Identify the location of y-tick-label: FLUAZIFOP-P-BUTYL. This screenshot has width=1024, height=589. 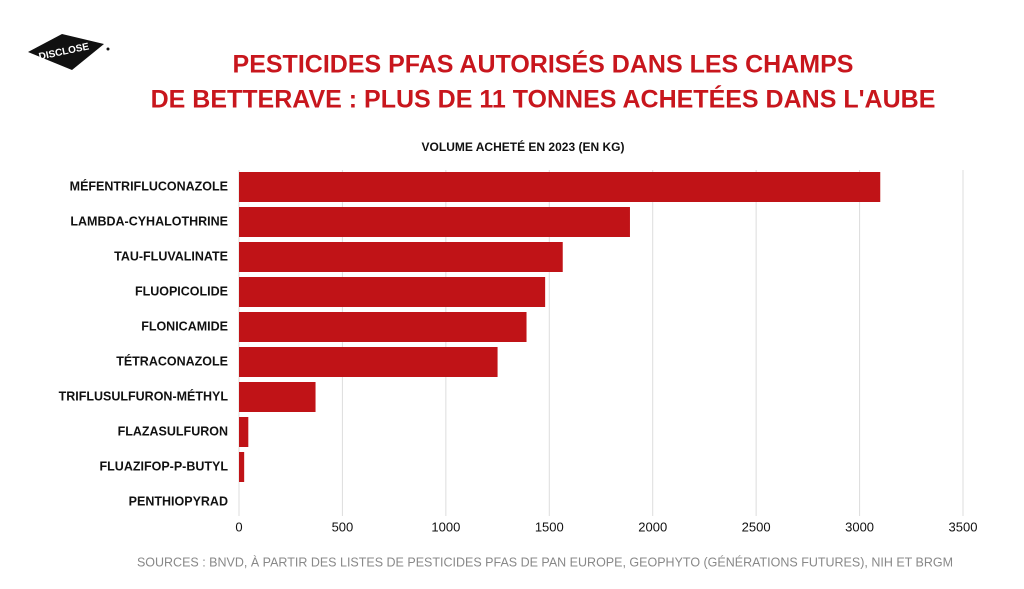
(164, 466).